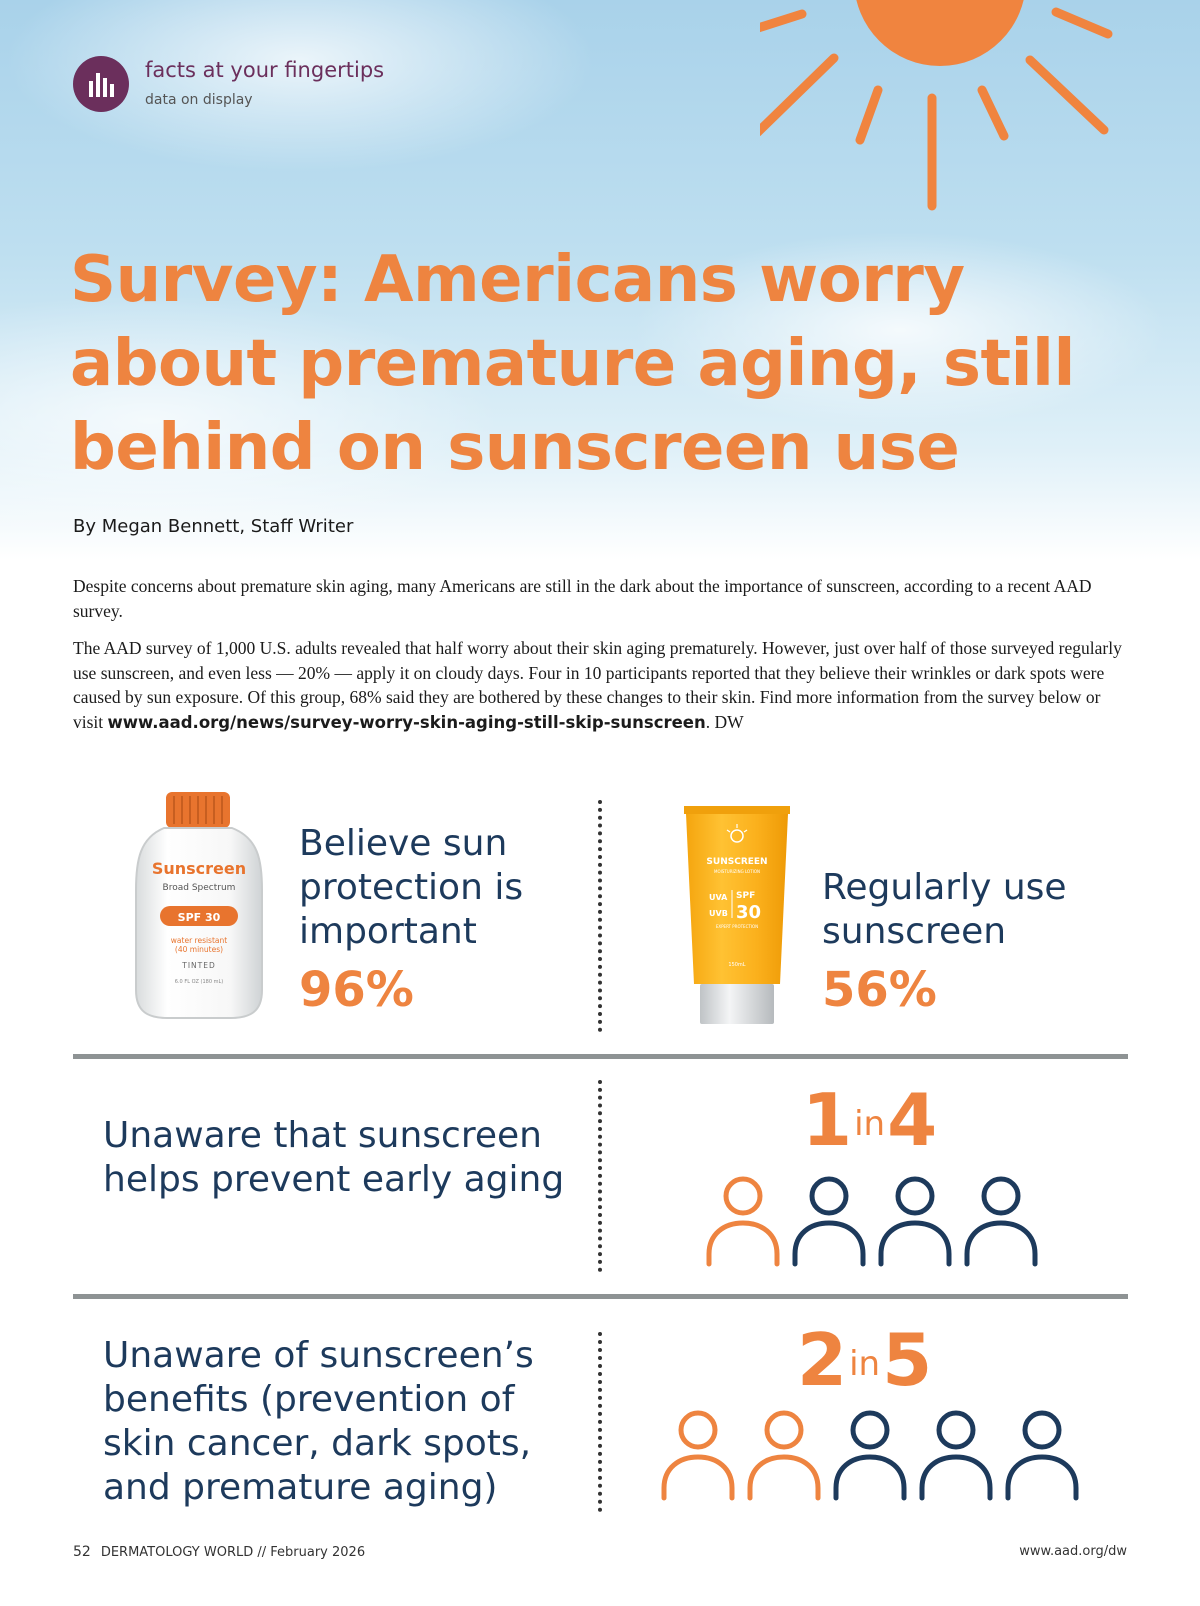 This screenshot has width=1200, height=1606. Describe the element at coordinates (748, 912) in the screenshot. I see `tube-spf-number: 30` at that location.